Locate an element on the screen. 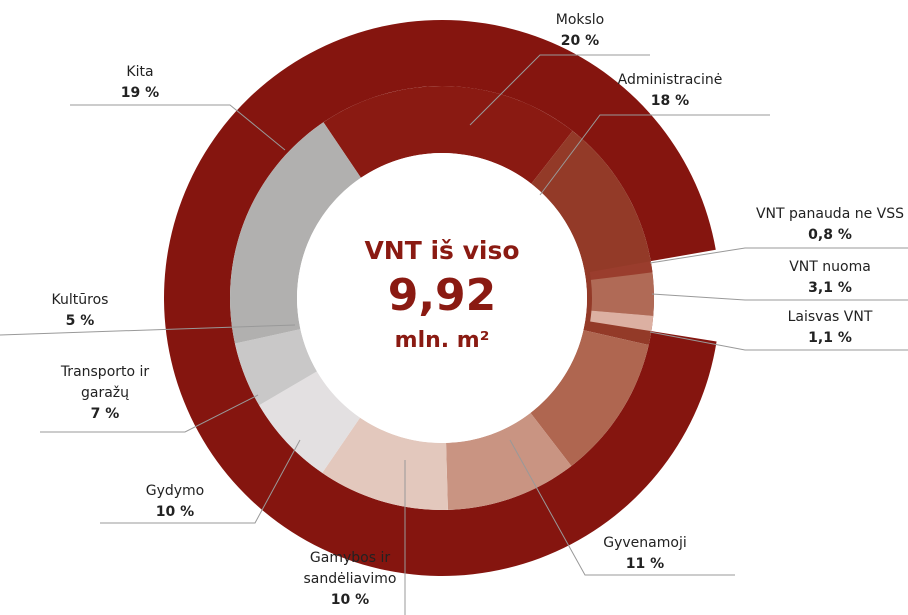  center-unit: mln. m² is located at coordinates (442, 340).